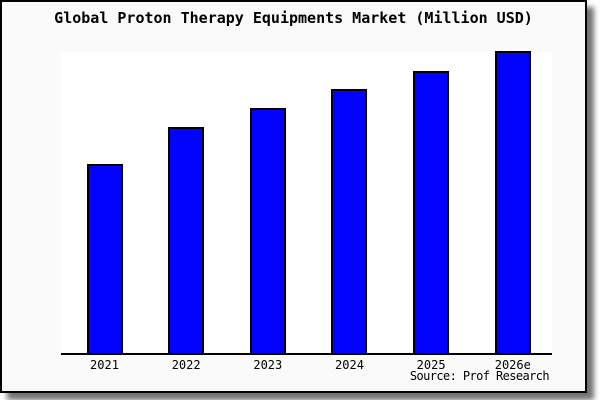  Describe the element at coordinates (431, 212) in the screenshot. I see `bar-2025` at that location.